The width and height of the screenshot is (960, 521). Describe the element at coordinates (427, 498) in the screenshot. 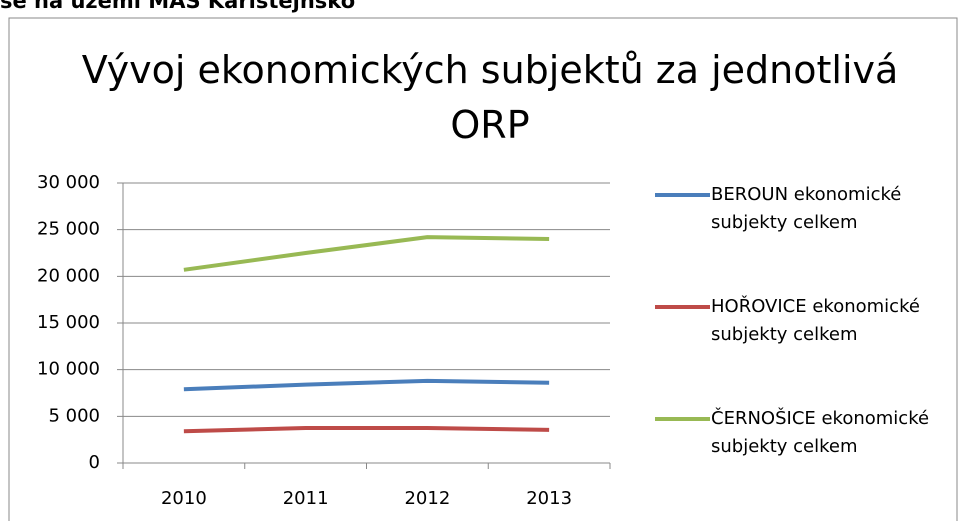

I see `x-tick-label: 2012` at that location.